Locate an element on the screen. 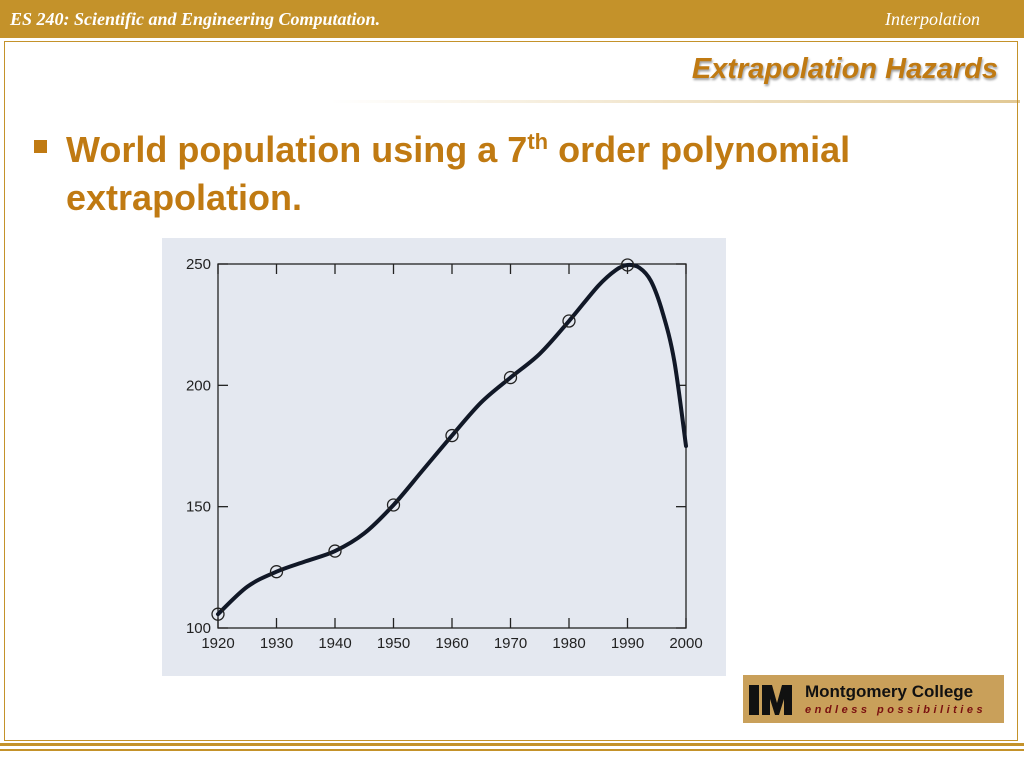 Image resolution: width=1024 pixels, height=768 pixels. bullet-square-icon is located at coordinates (40, 146).